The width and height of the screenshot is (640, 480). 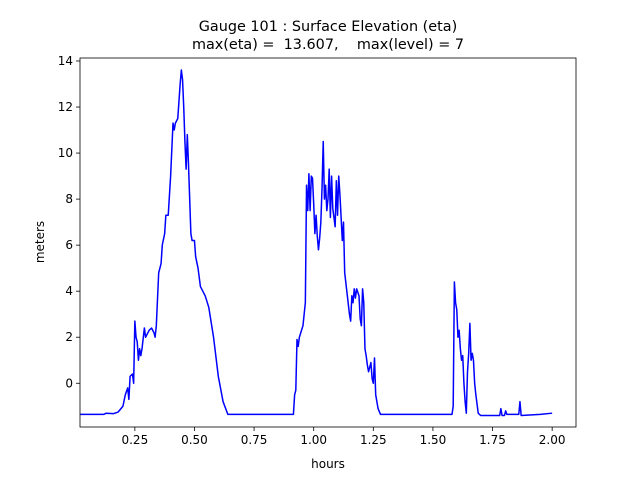 What do you see at coordinates (69, 383) in the screenshot?
I see `y-tick-label: 0` at bounding box center [69, 383].